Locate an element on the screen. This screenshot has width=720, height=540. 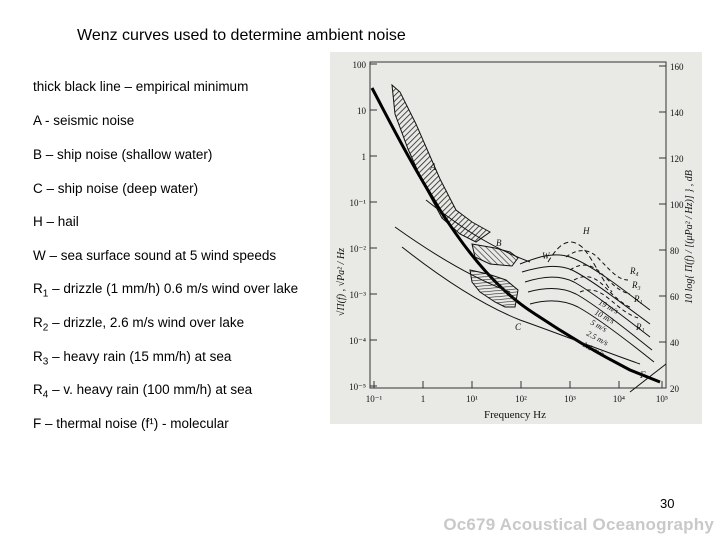
left-tick-label: 10⁻³ is located at coordinates (358, 295).